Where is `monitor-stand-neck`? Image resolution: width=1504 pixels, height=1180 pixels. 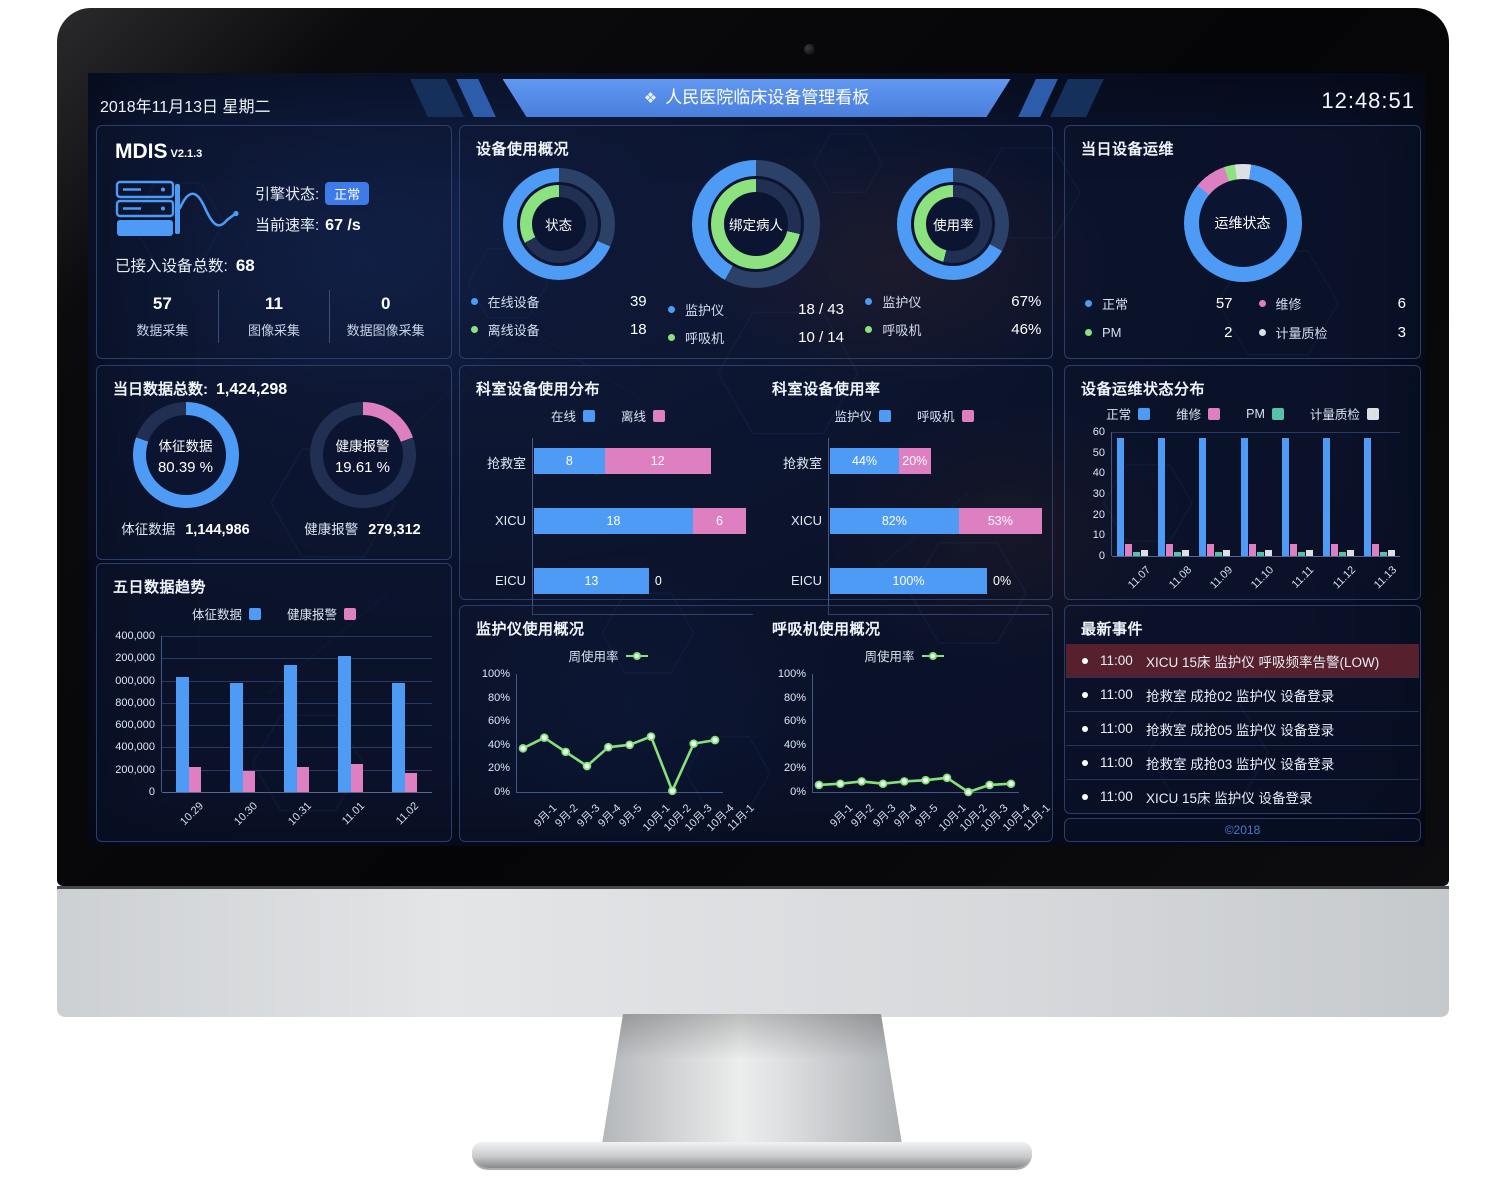
monitor-stand-neck is located at coordinates (752, 1079).